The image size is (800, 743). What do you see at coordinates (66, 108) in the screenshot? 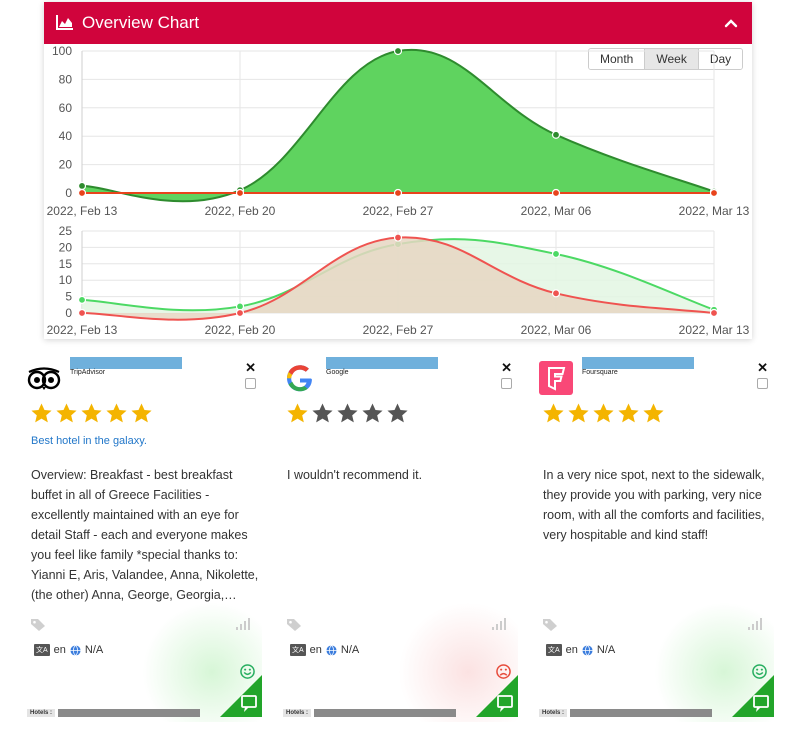
I see `y-tick-label: 60` at bounding box center [66, 108].